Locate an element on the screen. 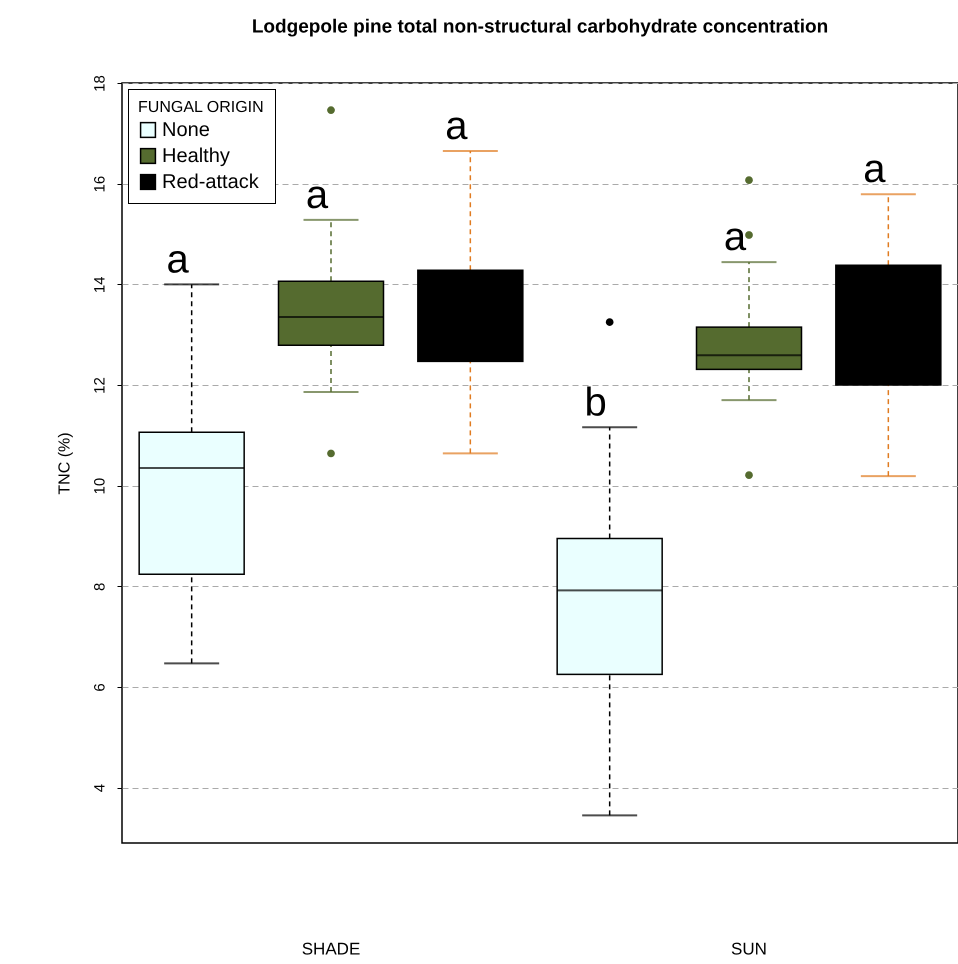 The width and height of the screenshot is (958, 964). x-tick-label: SHADE is located at coordinates (331, 949).